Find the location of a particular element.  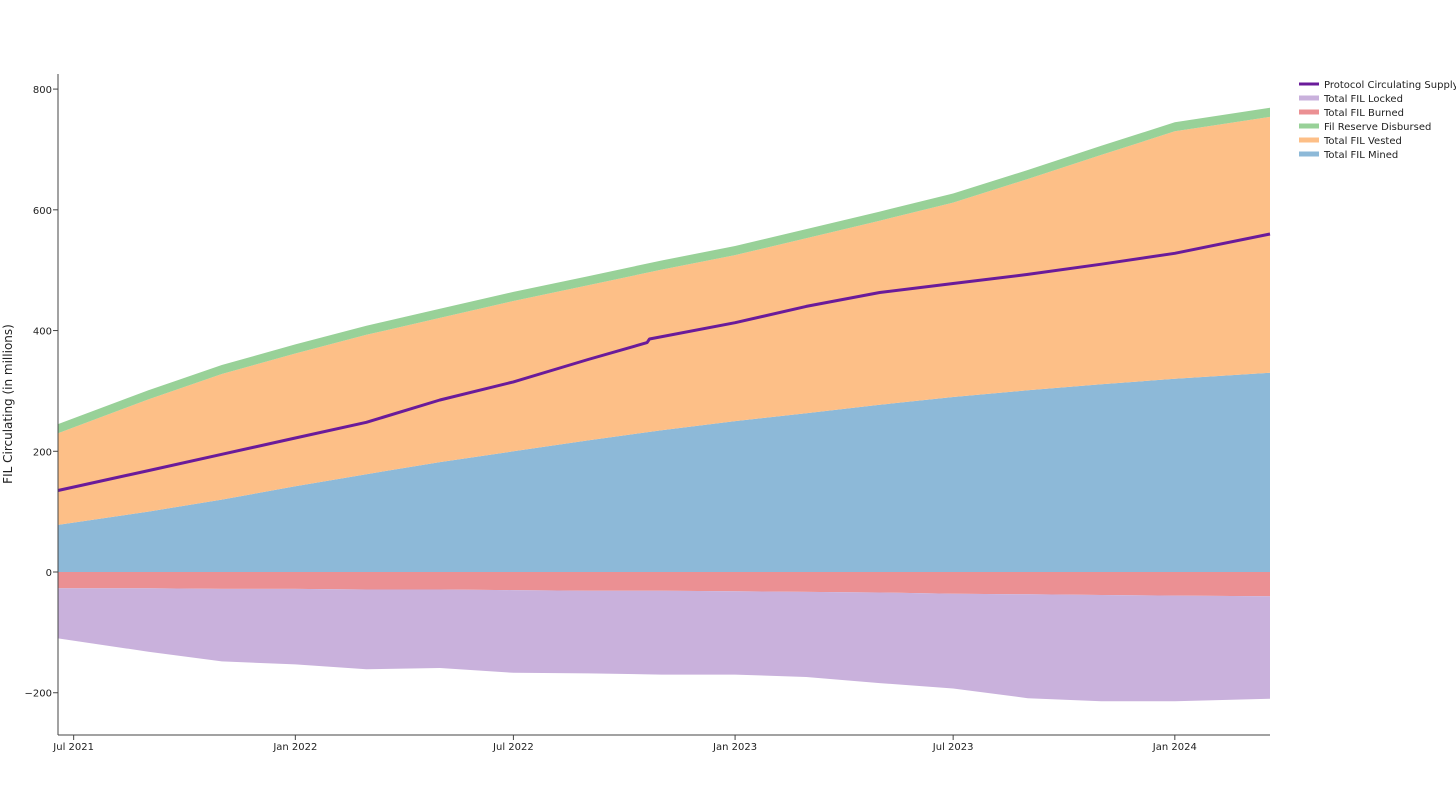

legend-label: Total FIL Burned is located at coordinates (1363, 113).